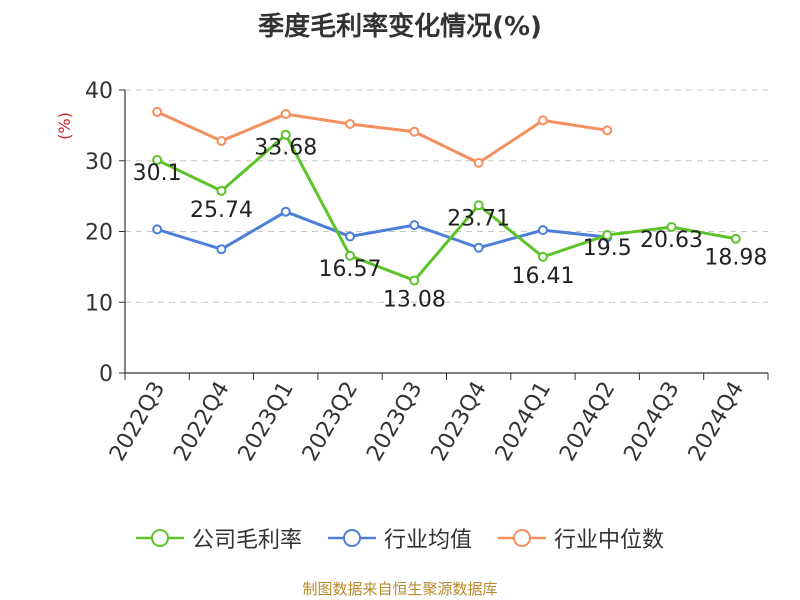 The height and width of the screenshot is (600, 800). I want to click on legend: 公司毛利率 行业均值 行业中位数, so click(400, 538).